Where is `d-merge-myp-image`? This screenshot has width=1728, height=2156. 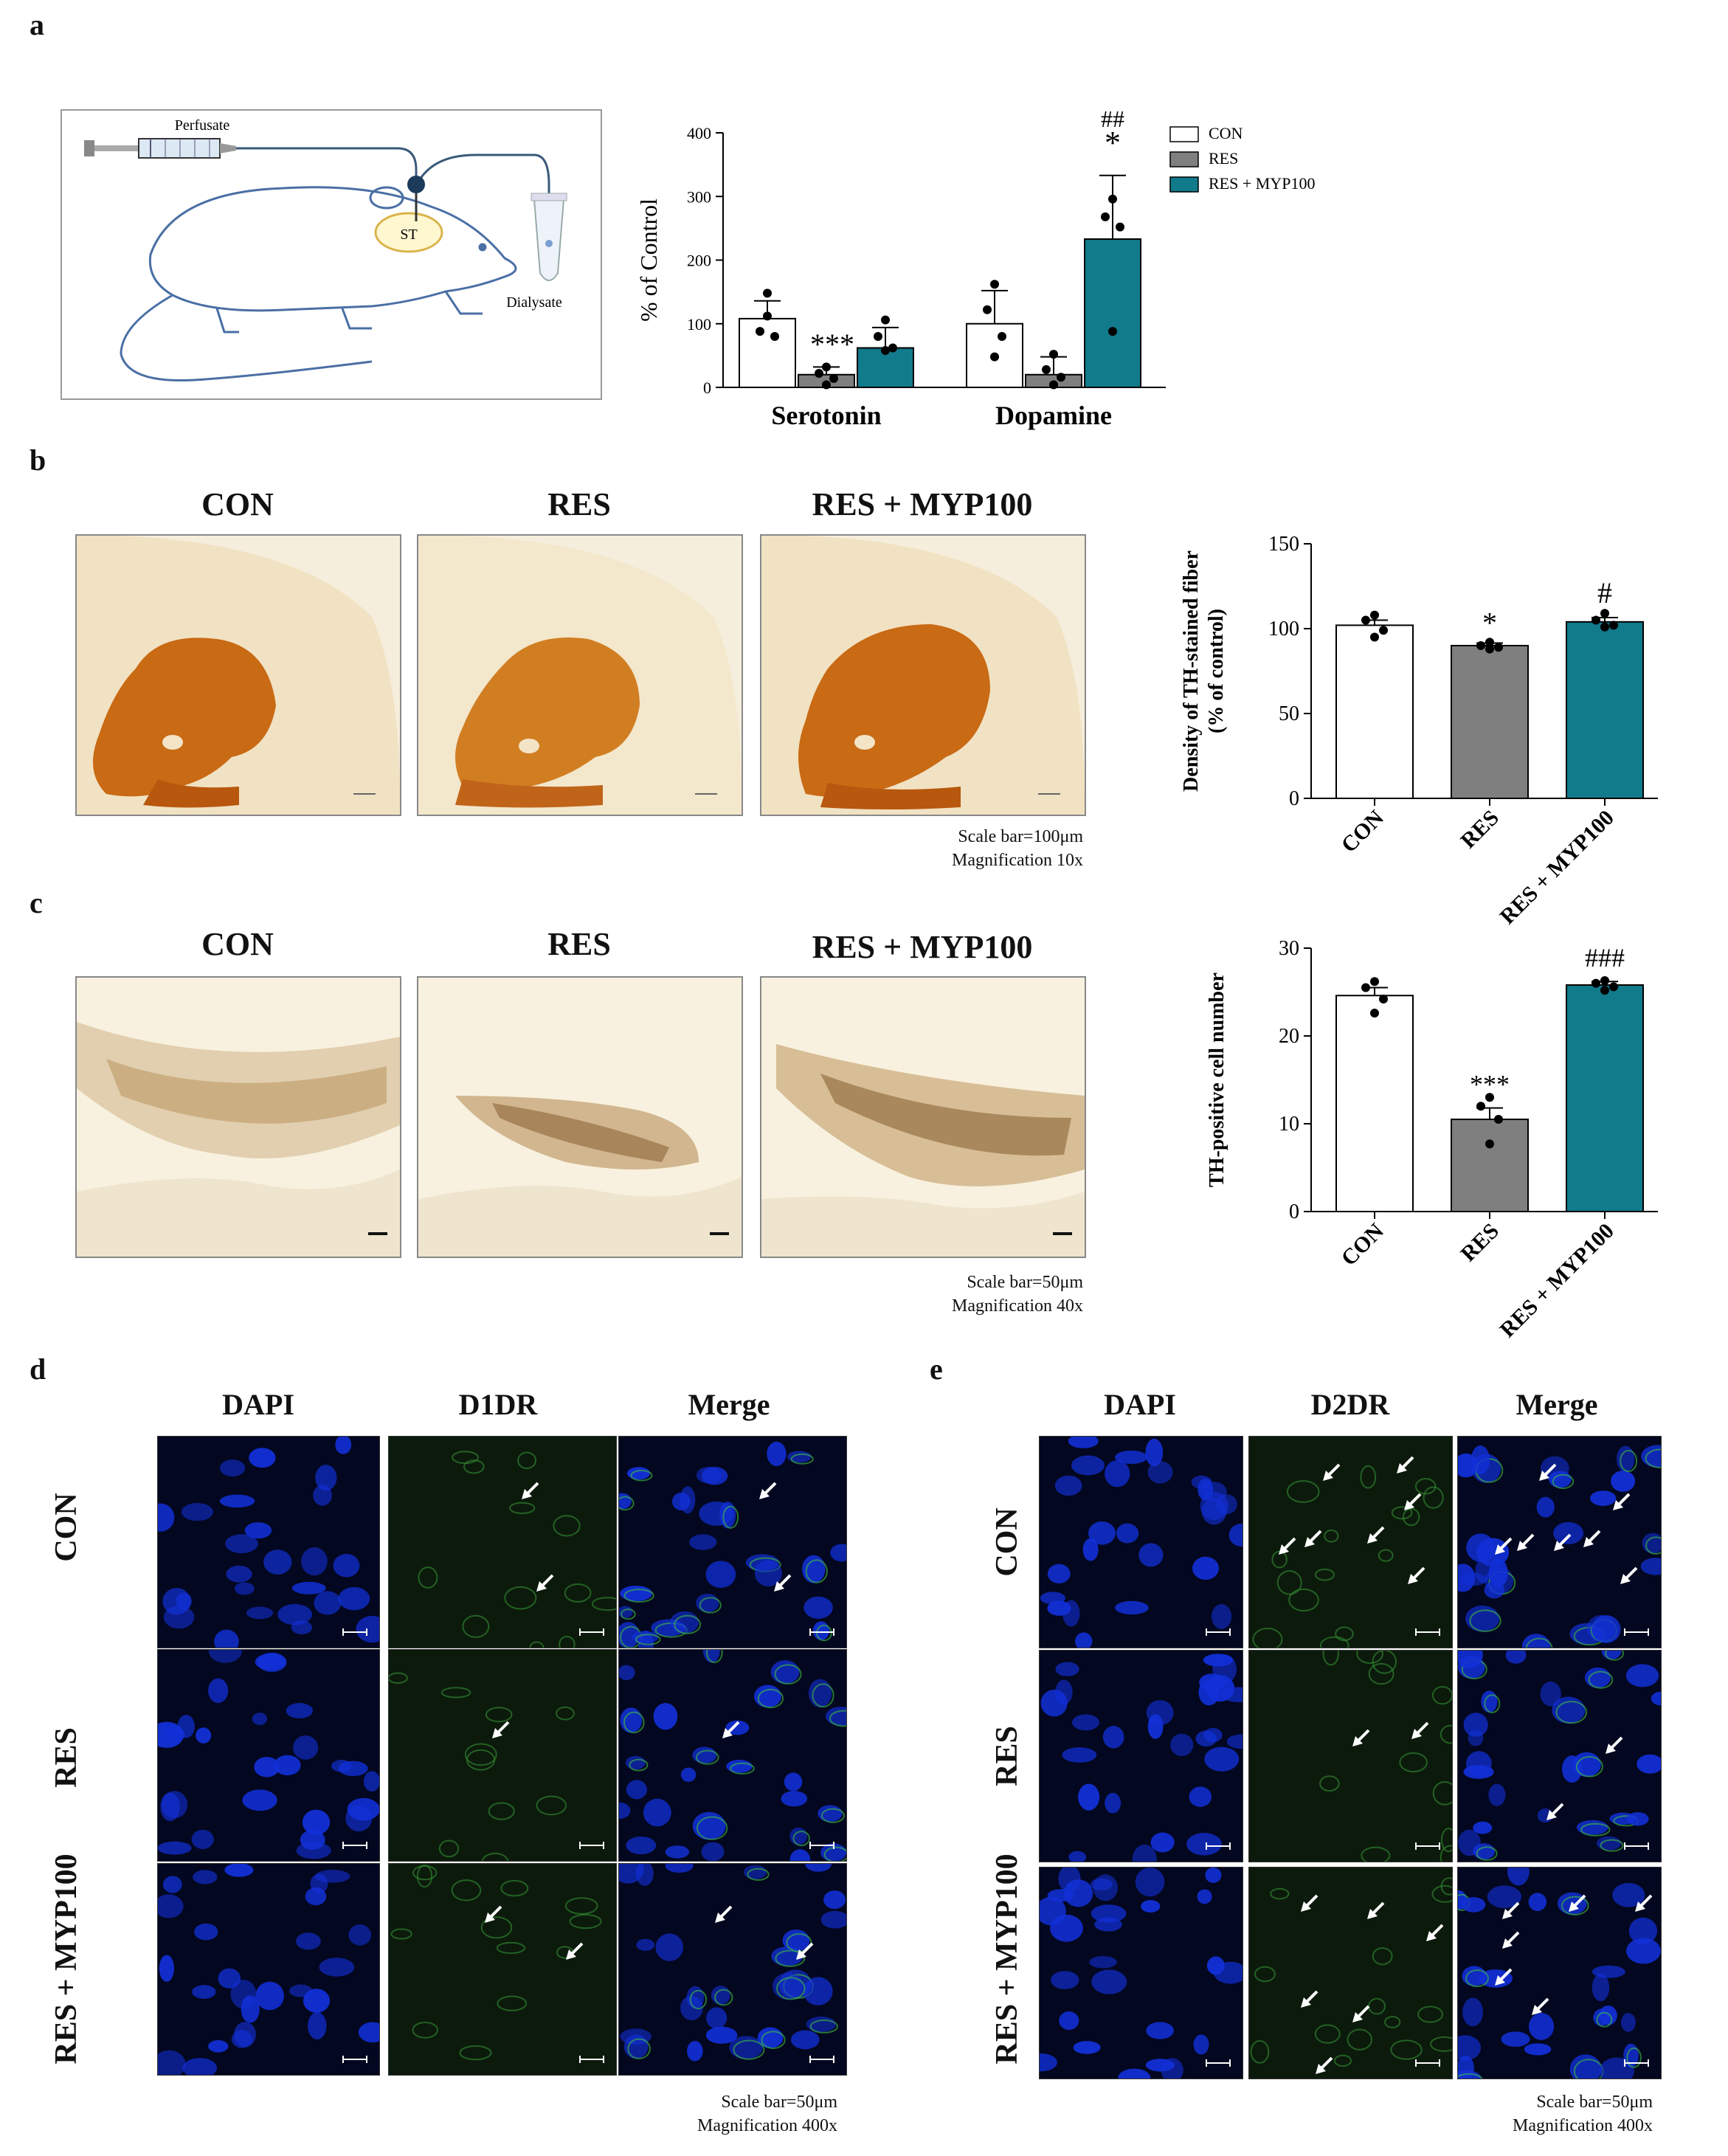 d-merge-myp-image is located at coordinates (732, 1969).